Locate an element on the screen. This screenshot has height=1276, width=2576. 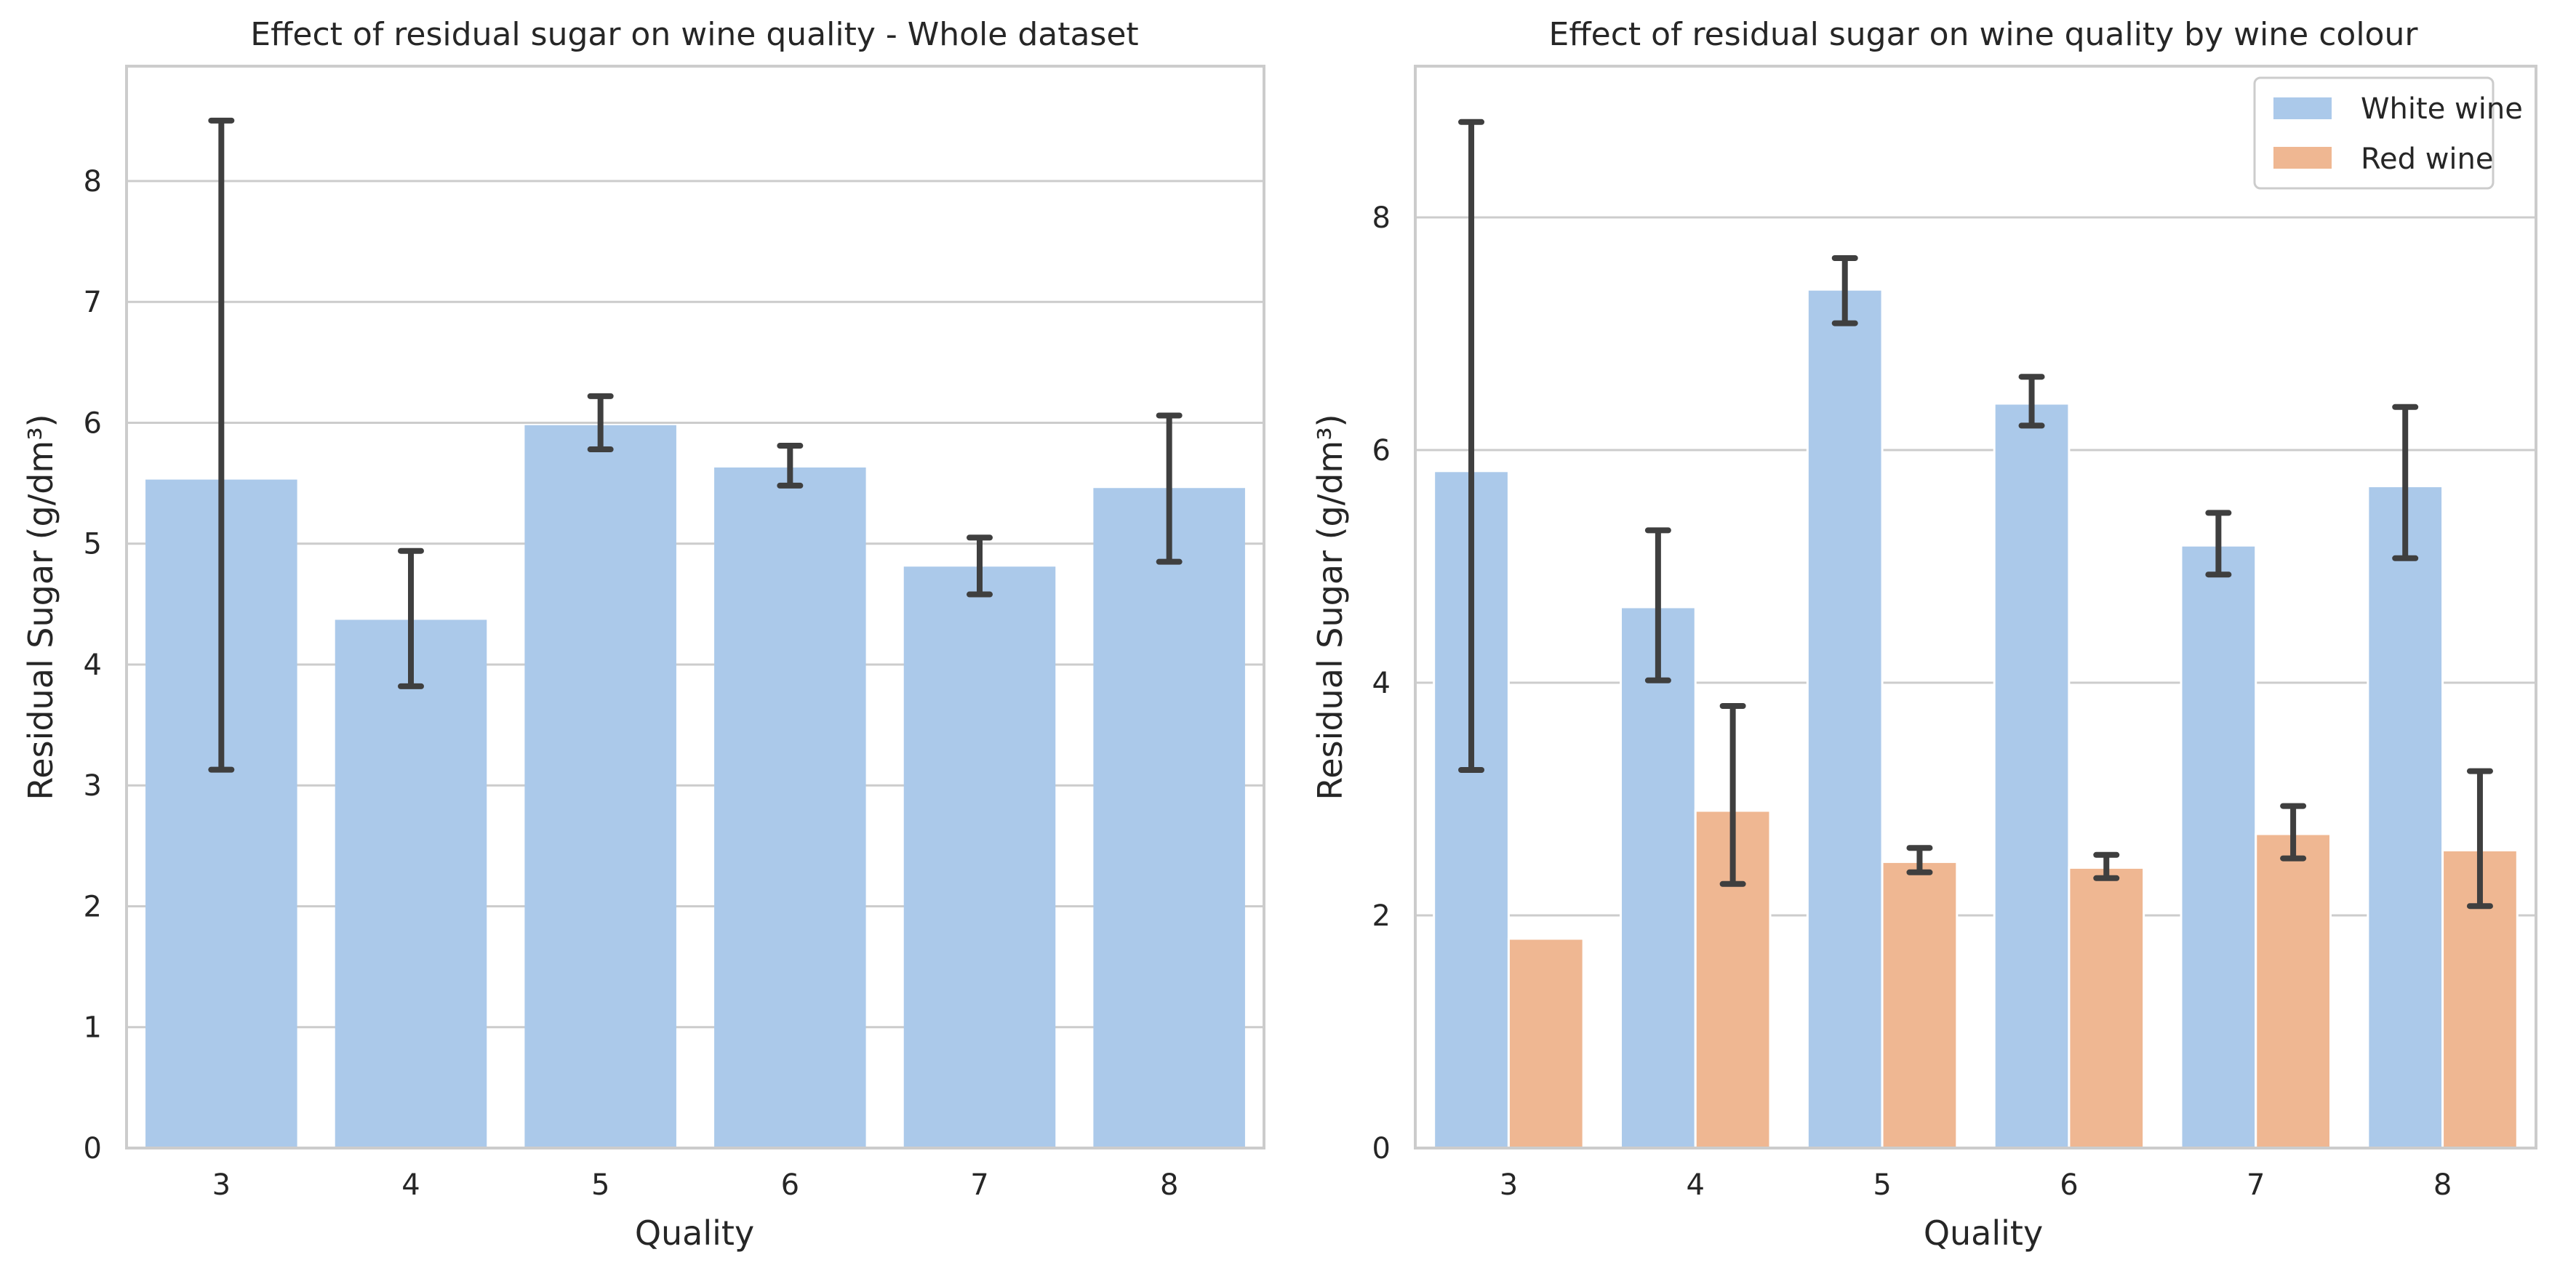
y-tick-label: 1 is located at coordinates (93, 1028).